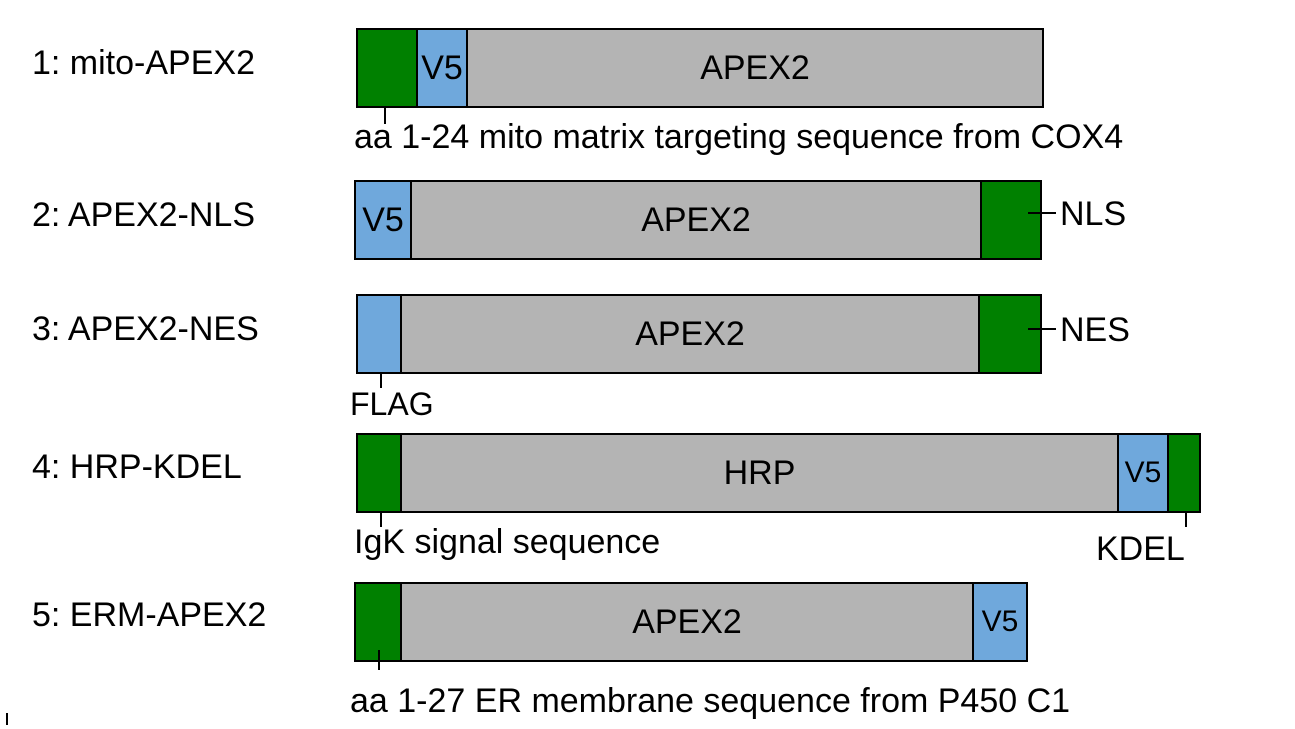  What do you see at coordinates (137, 467) in the screenshot?
I see `construct-4-label: 4: HRP-KDEL` at bounding box center [137, 467].